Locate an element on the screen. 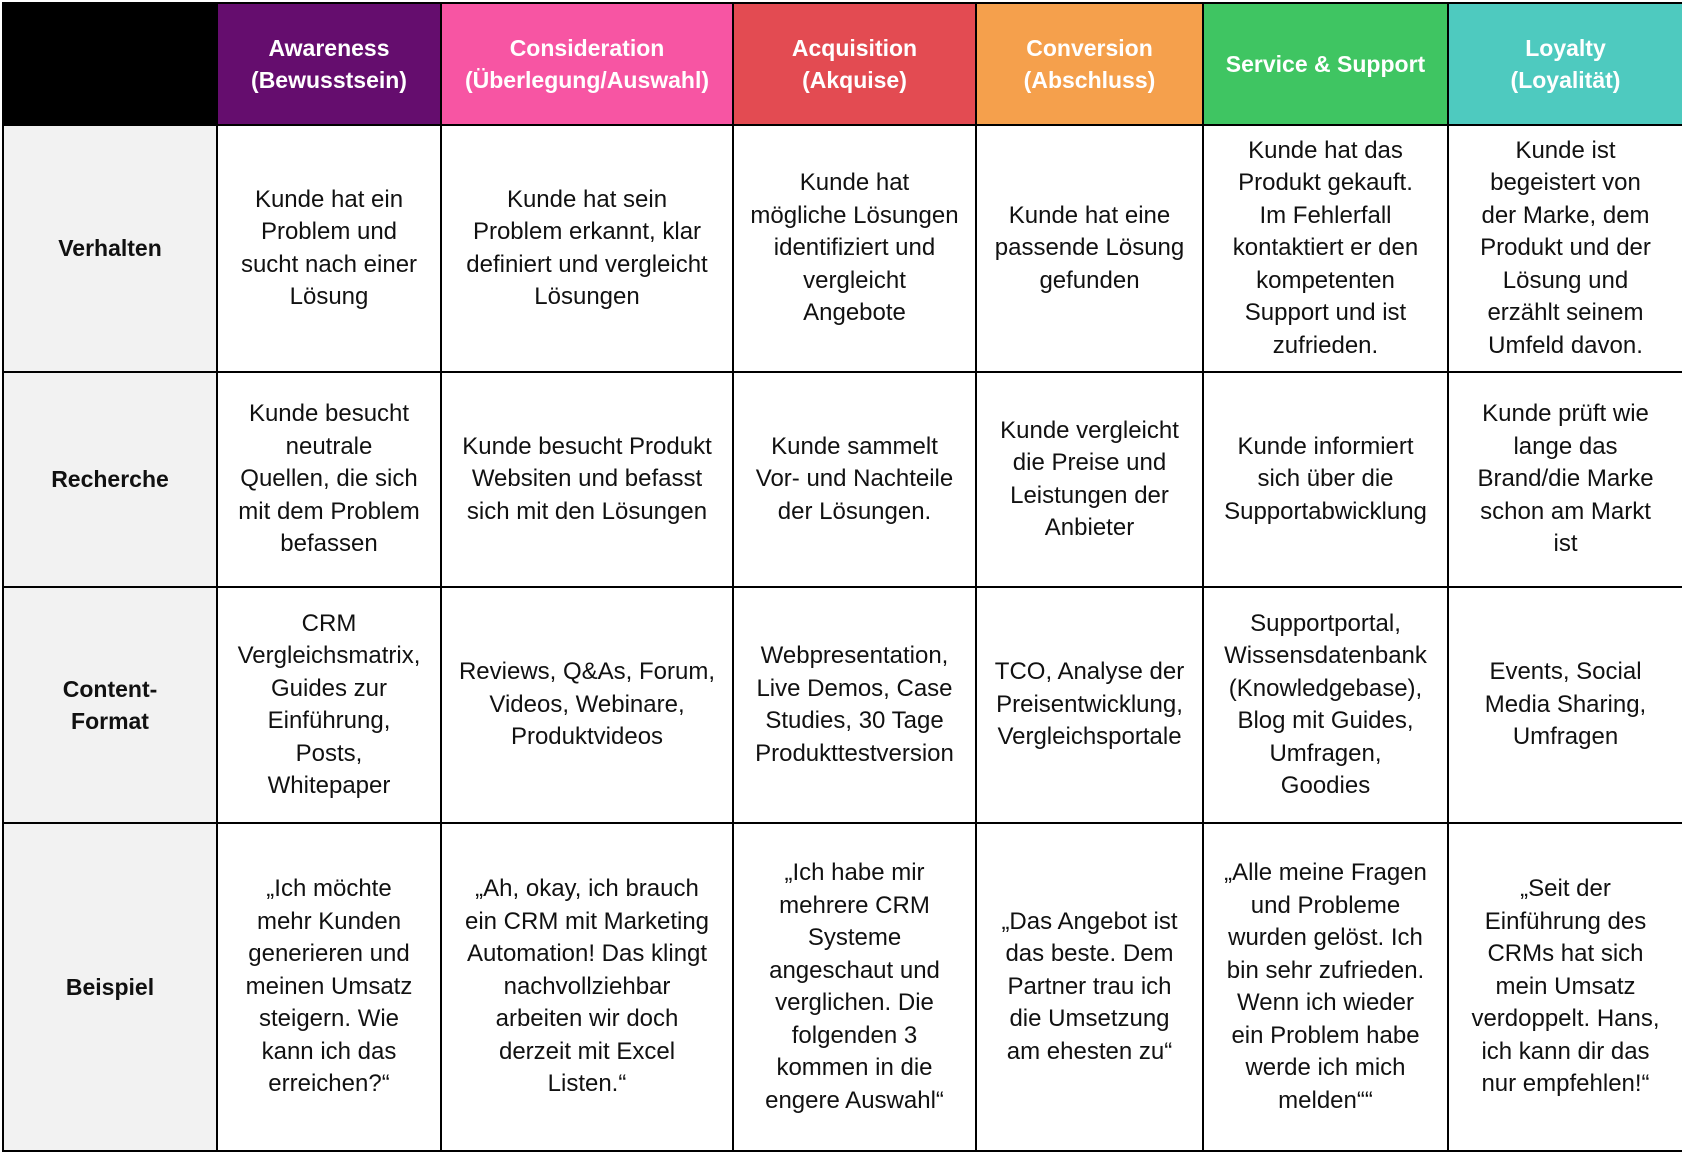  cell-text-line: steigern. Wie is located at coordinates (329, 1019).